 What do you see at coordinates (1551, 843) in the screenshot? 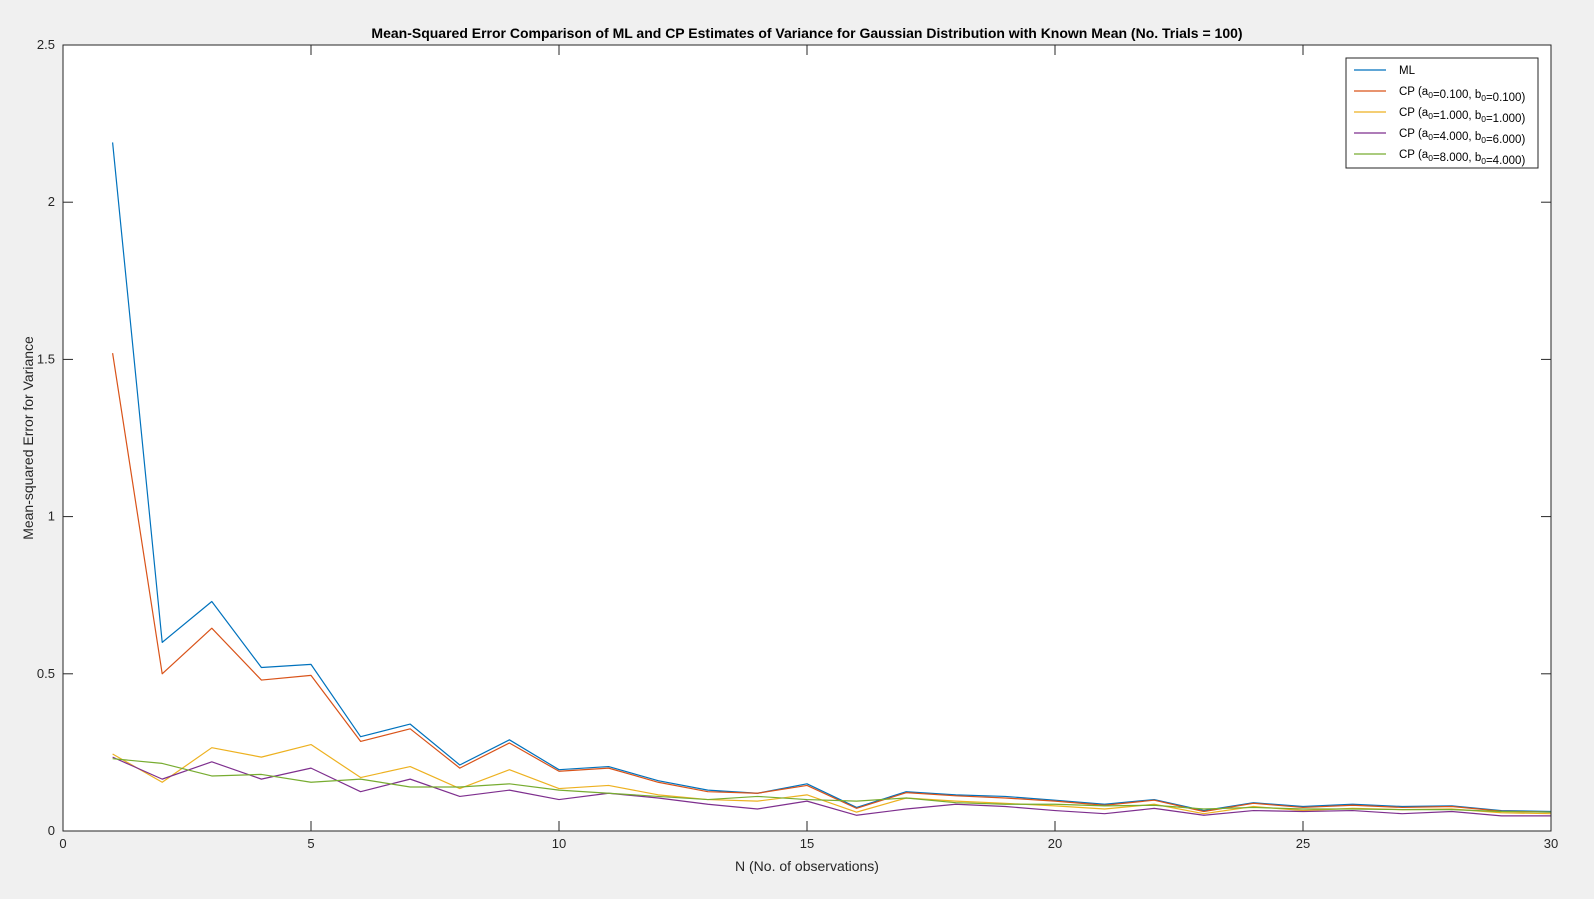
I see `x-tick-label: 30` at bounding box center [1551, 843].